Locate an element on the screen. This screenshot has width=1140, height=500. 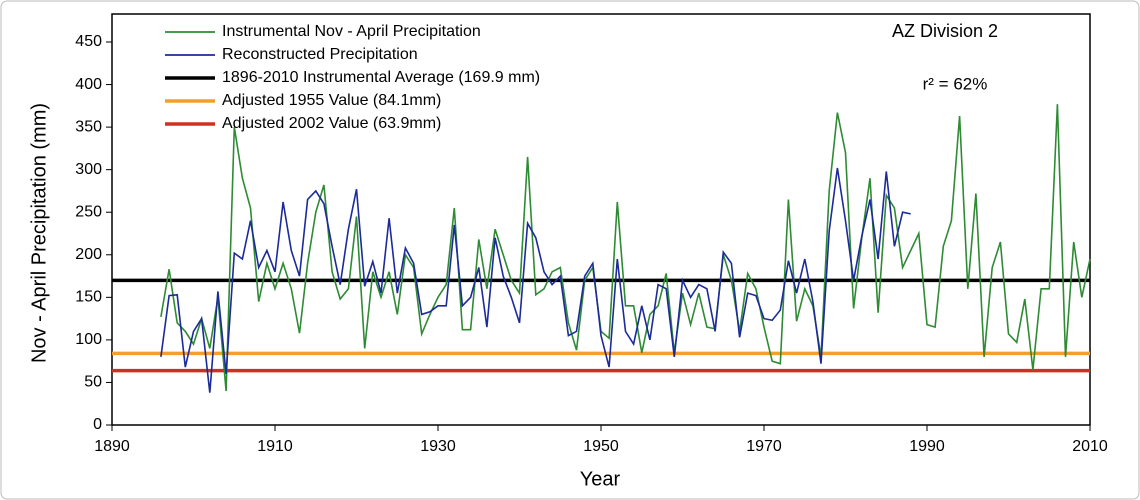
y-tick-label: 450 is located at coordinates (88, 41).